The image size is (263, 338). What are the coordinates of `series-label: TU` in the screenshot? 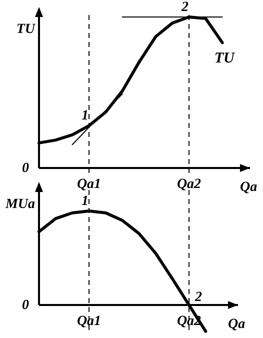 It's located at (225, 58).